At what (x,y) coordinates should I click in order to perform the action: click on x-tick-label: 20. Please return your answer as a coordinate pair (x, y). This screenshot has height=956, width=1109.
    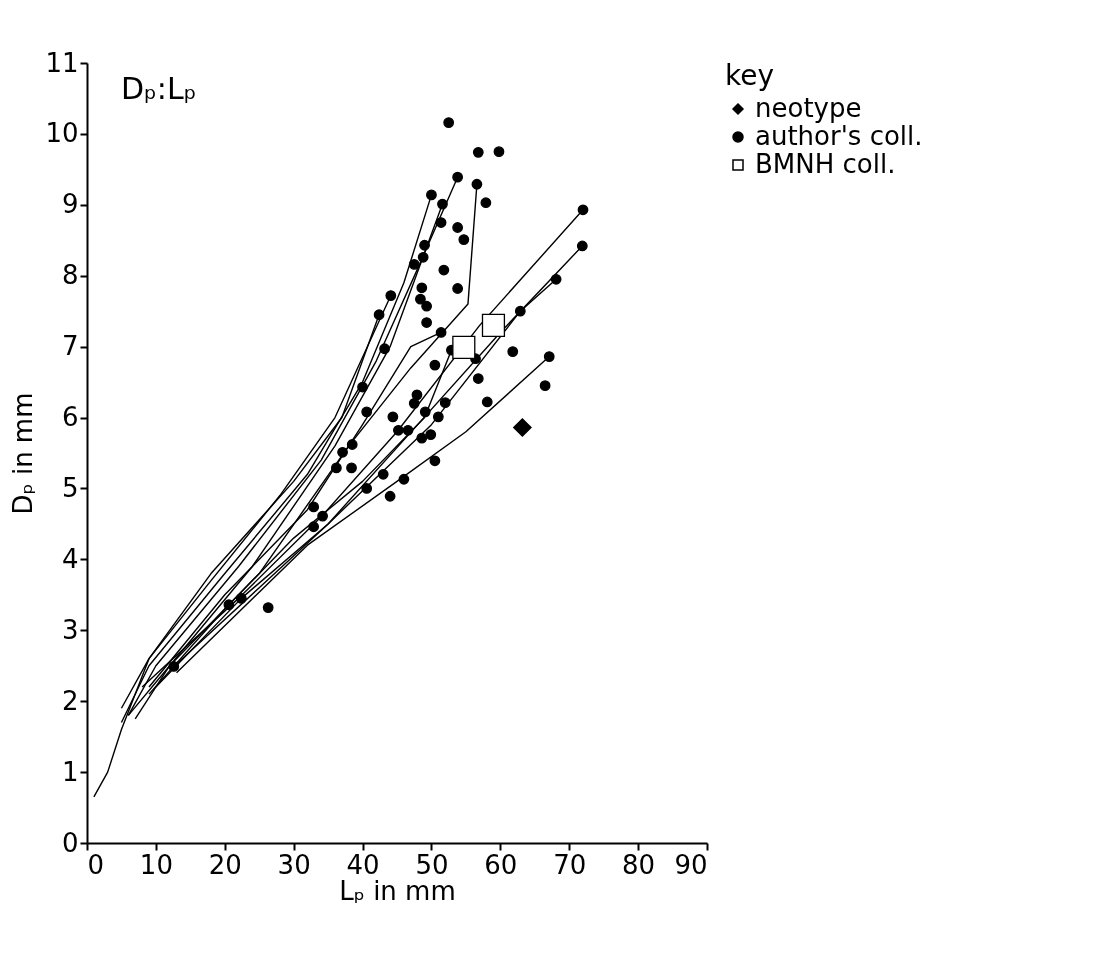
    Looking at the image, I should click on (225, 864).